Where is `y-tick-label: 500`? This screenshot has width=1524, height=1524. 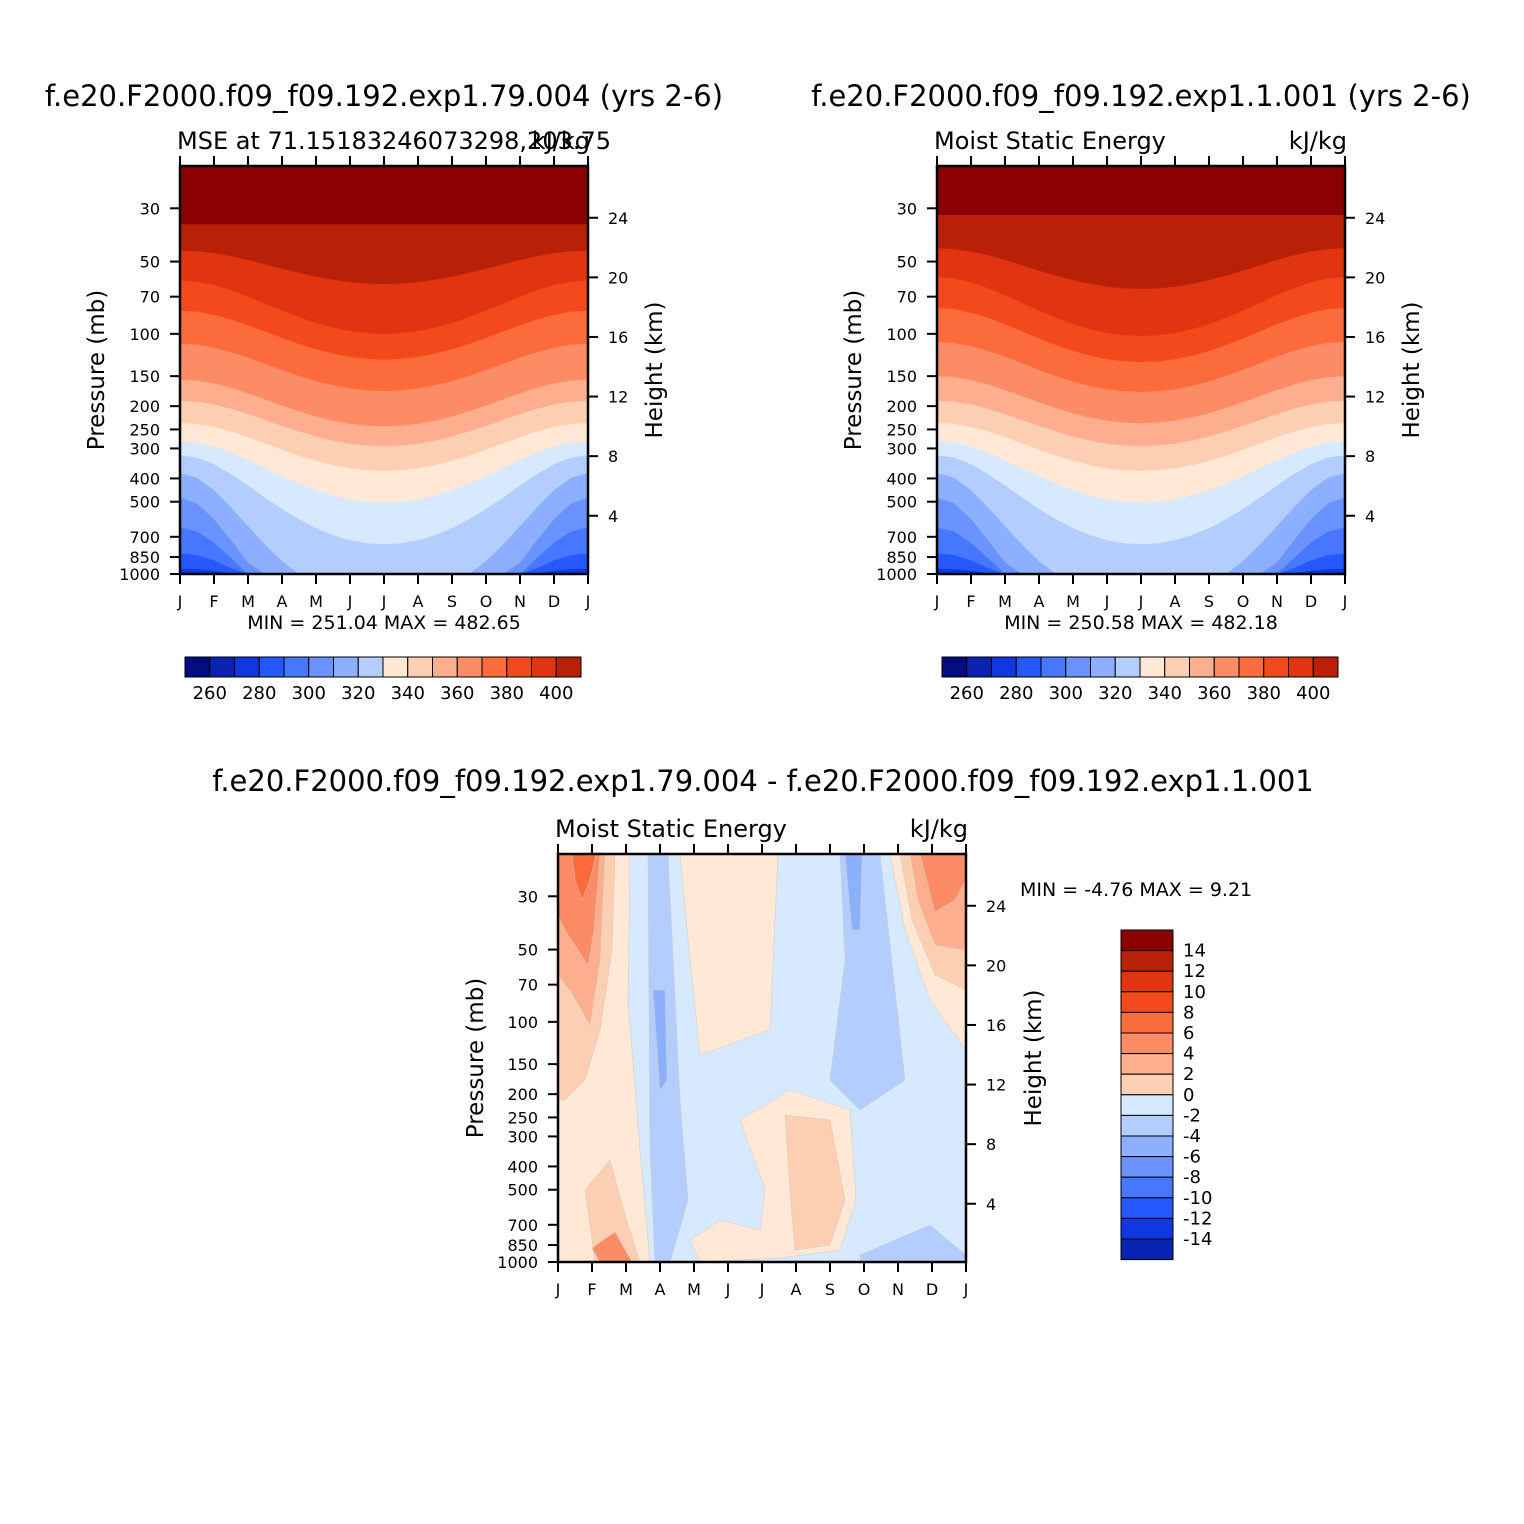 y-tick-label: 500 is located at coordinates (522, 1190).